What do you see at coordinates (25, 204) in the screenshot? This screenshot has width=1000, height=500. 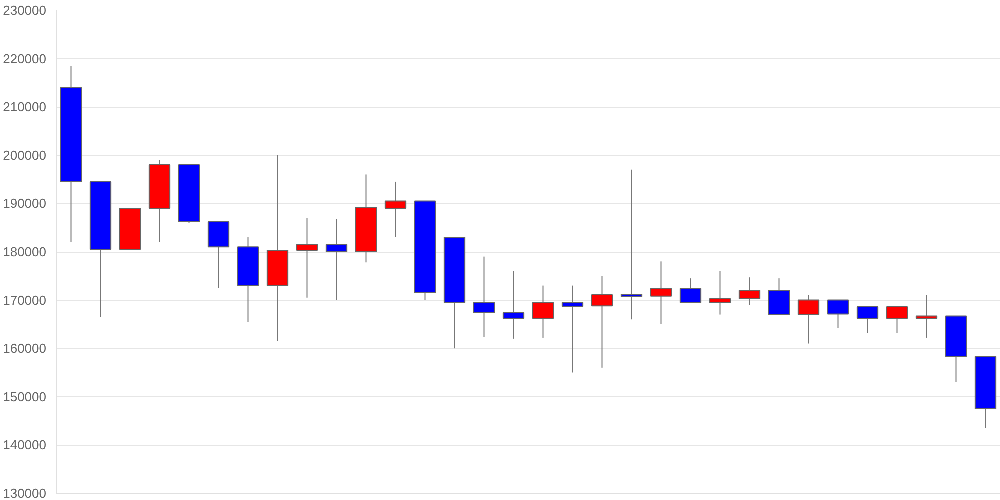 I see `y-tick-label: 190000` at bounding box center [25, 204].